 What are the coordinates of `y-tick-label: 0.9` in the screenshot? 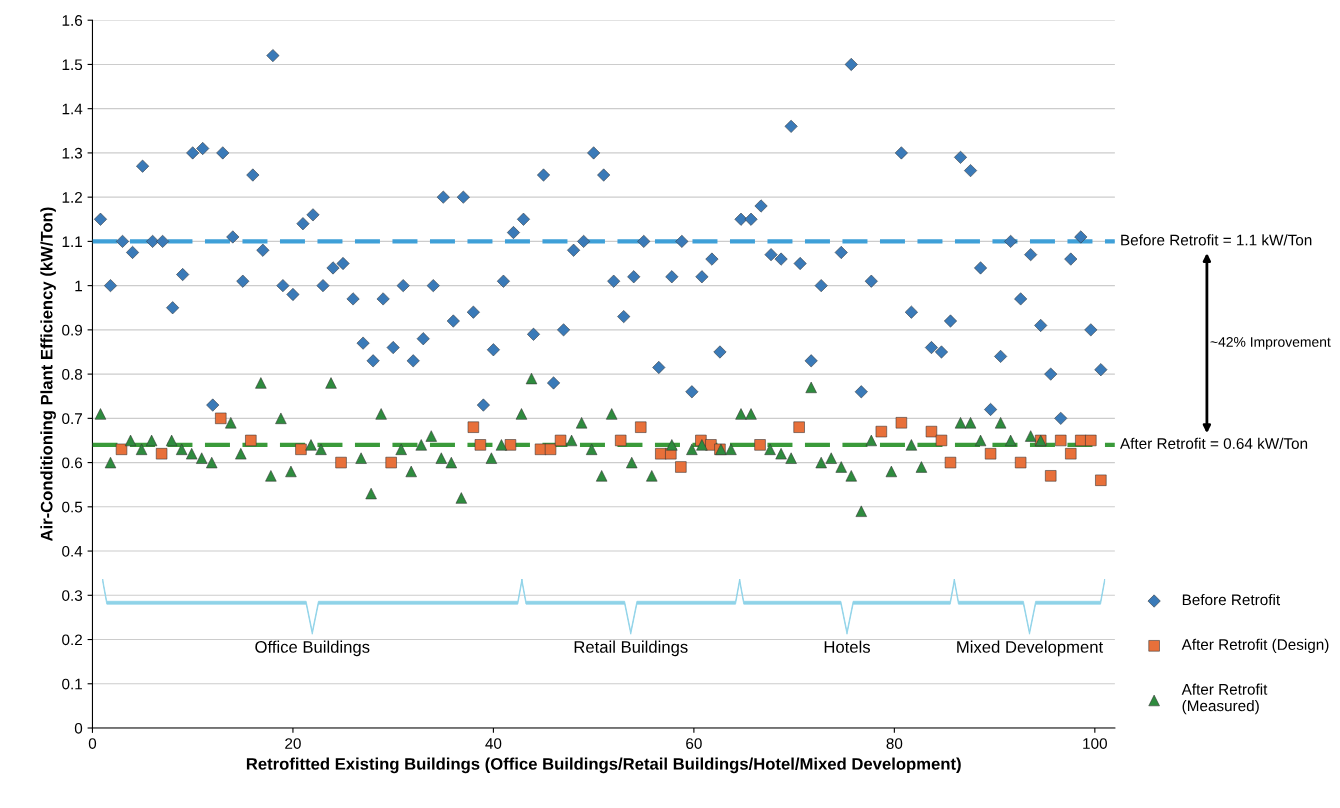 It's located at (72, 330).